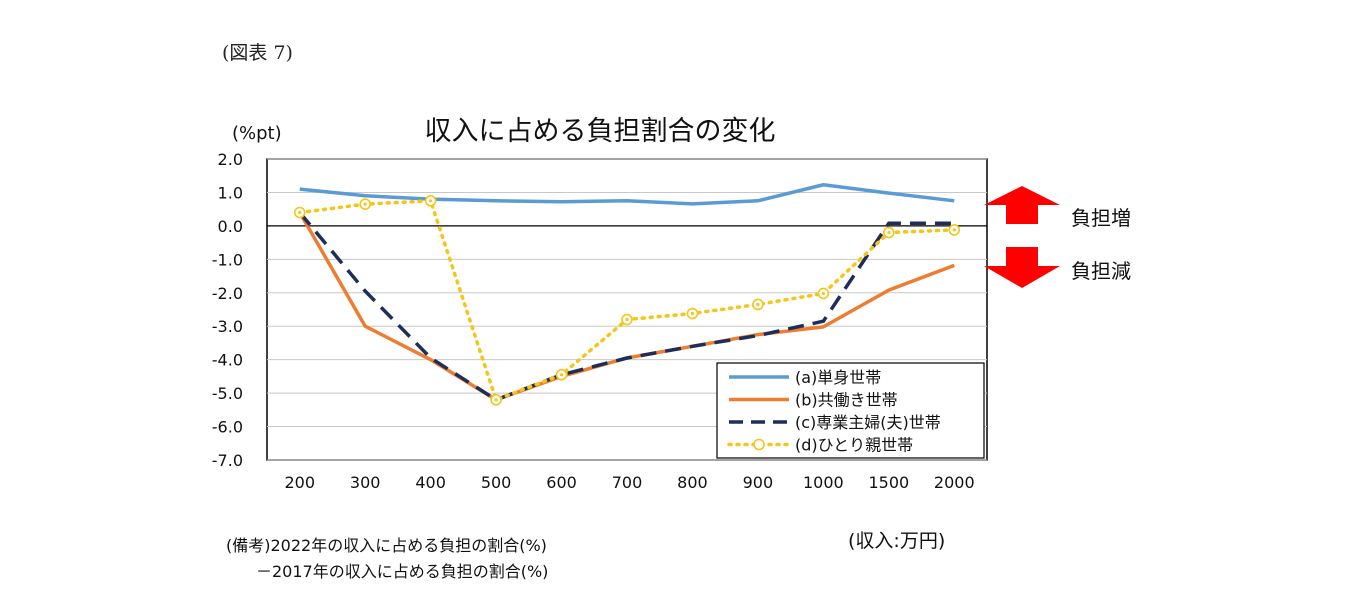  What do you see at coordinates (386, 545) in the screenshot?
I see `footnote-line-1: (備考)2022年の収入に占める負担の割合(%)` at bounding box center [386, 545].